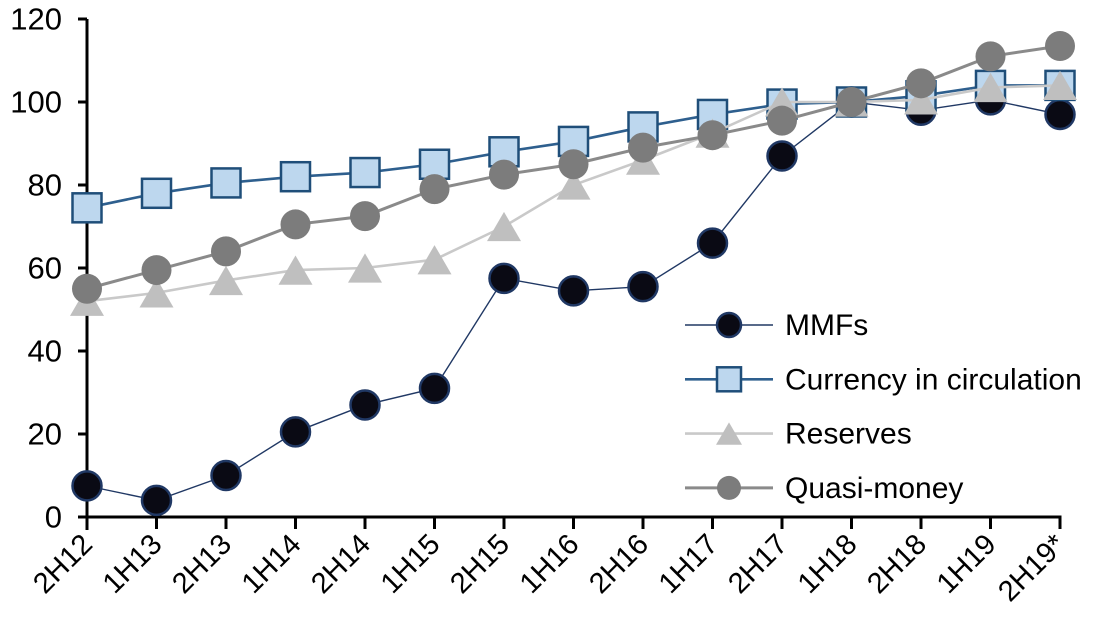  Describe the element at coordinates (828, 564) in the screenshot. I see `x-tick-label: 1H18` at that location.